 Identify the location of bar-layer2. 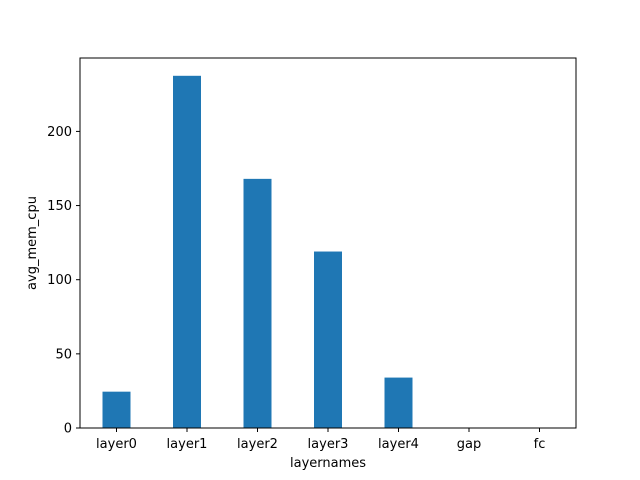
(257, 303).